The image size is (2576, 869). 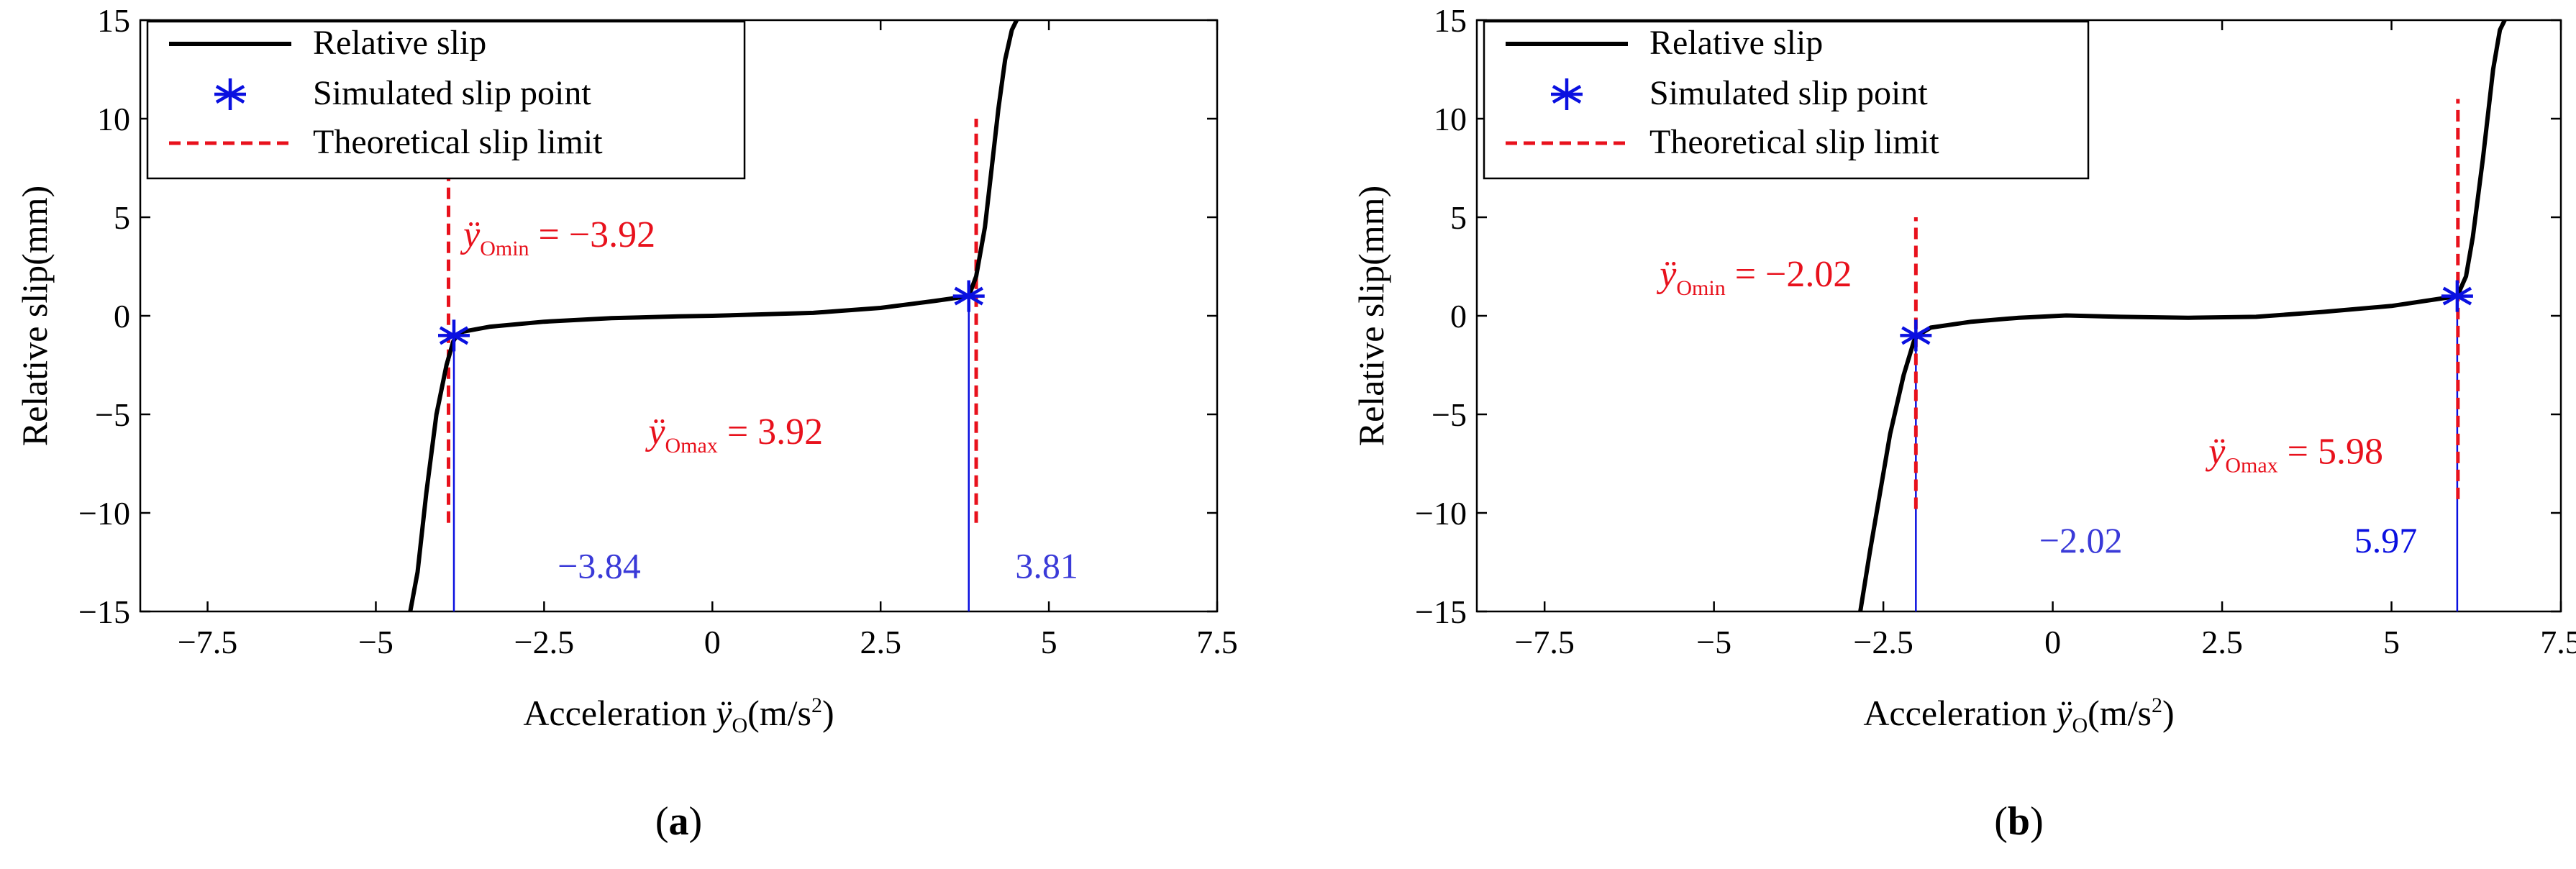 I want to click on theoretical-max-annotation: ÿOmax = 5.98, so click(x=2294, y=455).